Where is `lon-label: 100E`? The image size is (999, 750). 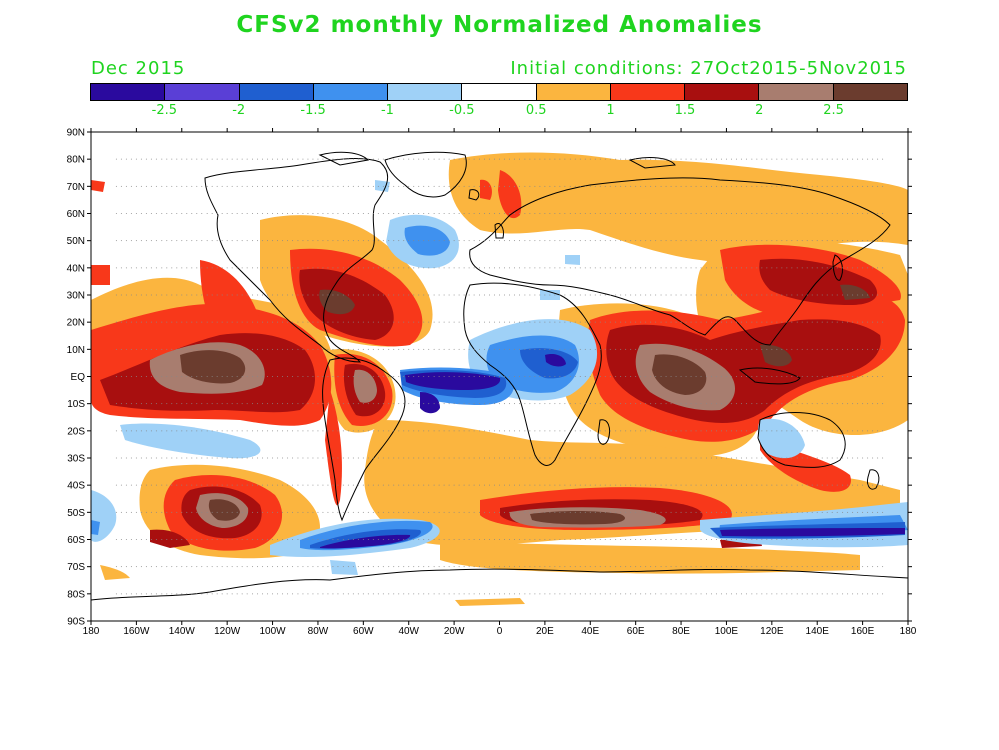
lon-label: 100E is located at coordinates (727, 631).